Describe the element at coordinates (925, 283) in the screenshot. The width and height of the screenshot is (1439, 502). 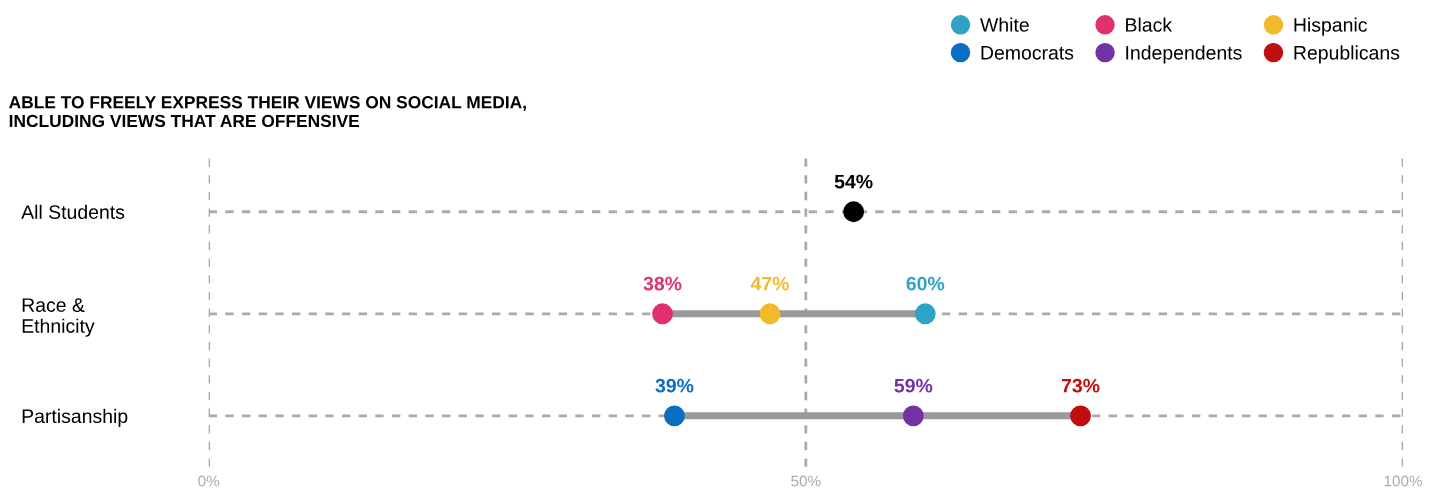
I see `data-label: 60%` at that location.